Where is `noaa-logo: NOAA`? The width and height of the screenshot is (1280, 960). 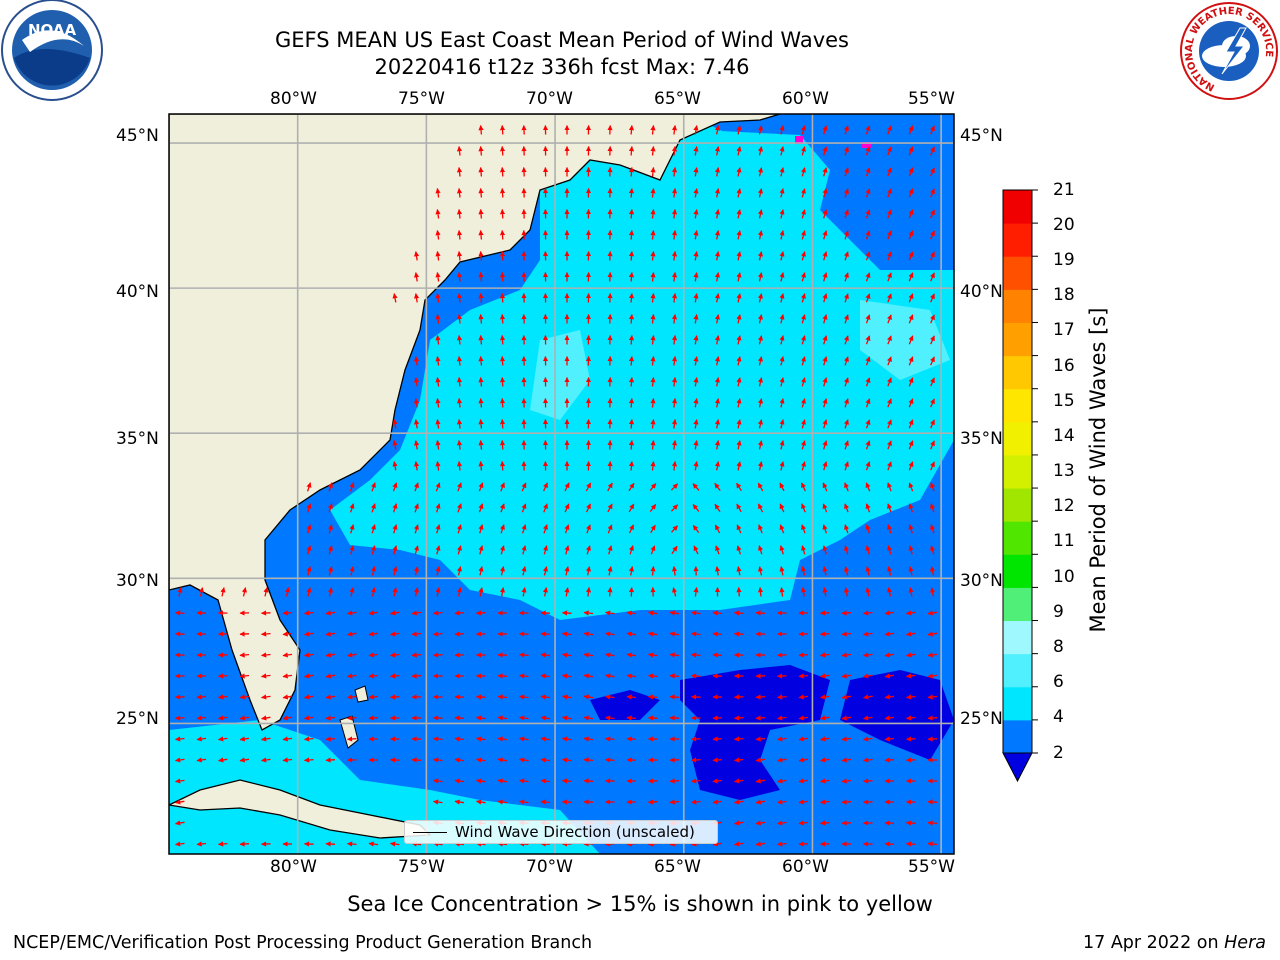 noaa-logo: NOAA is located at coordinates (52, 50).